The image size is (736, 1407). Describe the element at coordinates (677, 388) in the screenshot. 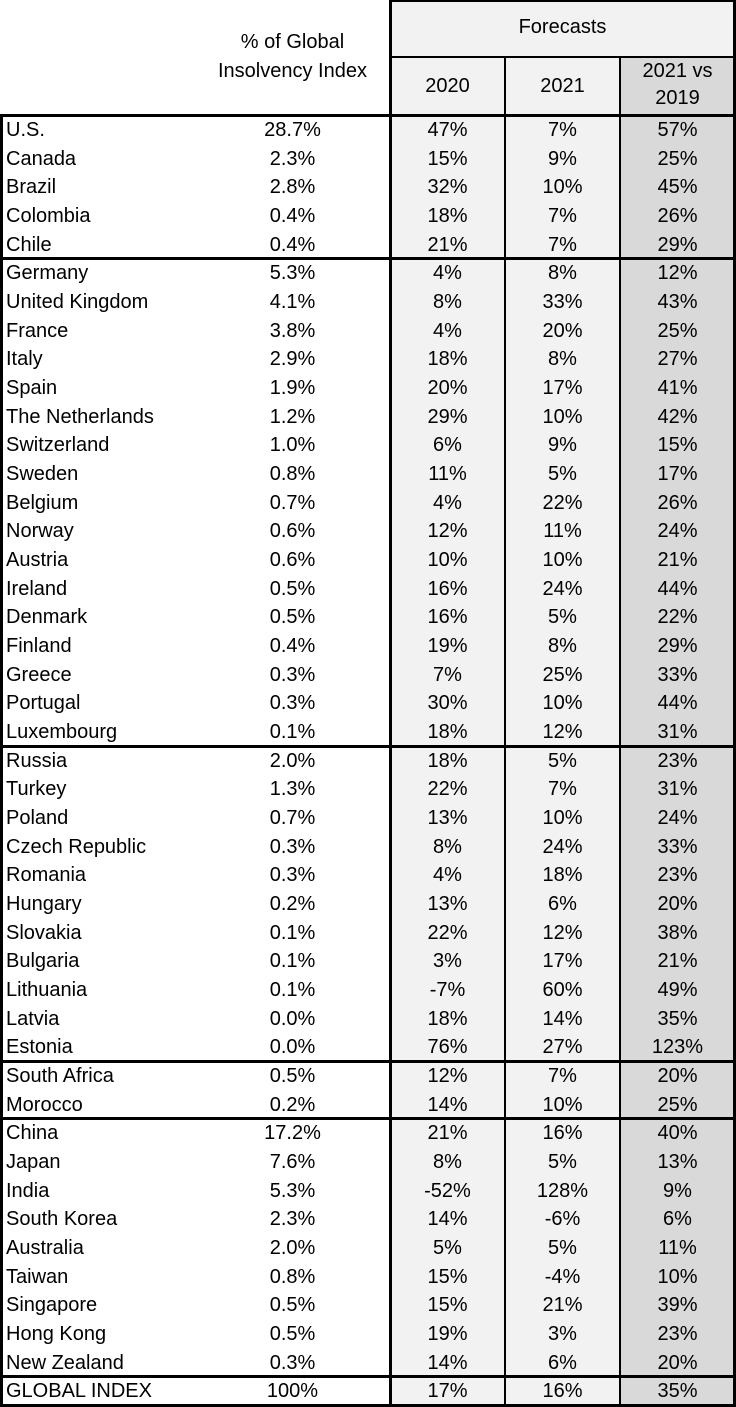

I see `cell: 41%` at that location.